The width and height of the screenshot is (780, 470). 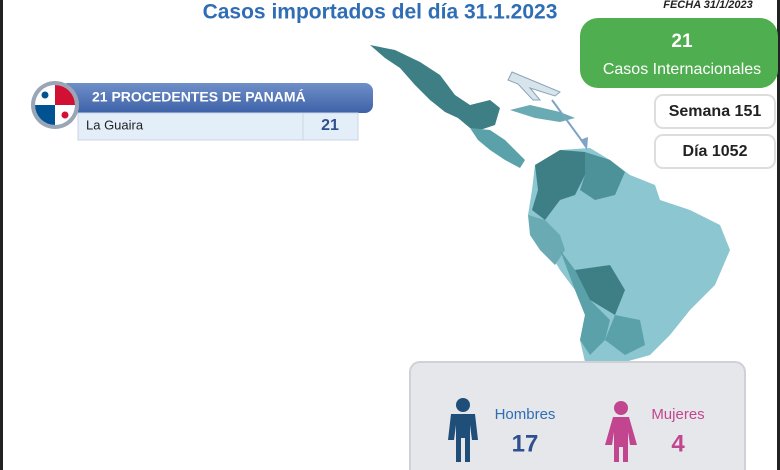 What do you see at coordinates (547, 110) in the screenshot?
I see `airplane-icon` at bounding box center [547, 110].